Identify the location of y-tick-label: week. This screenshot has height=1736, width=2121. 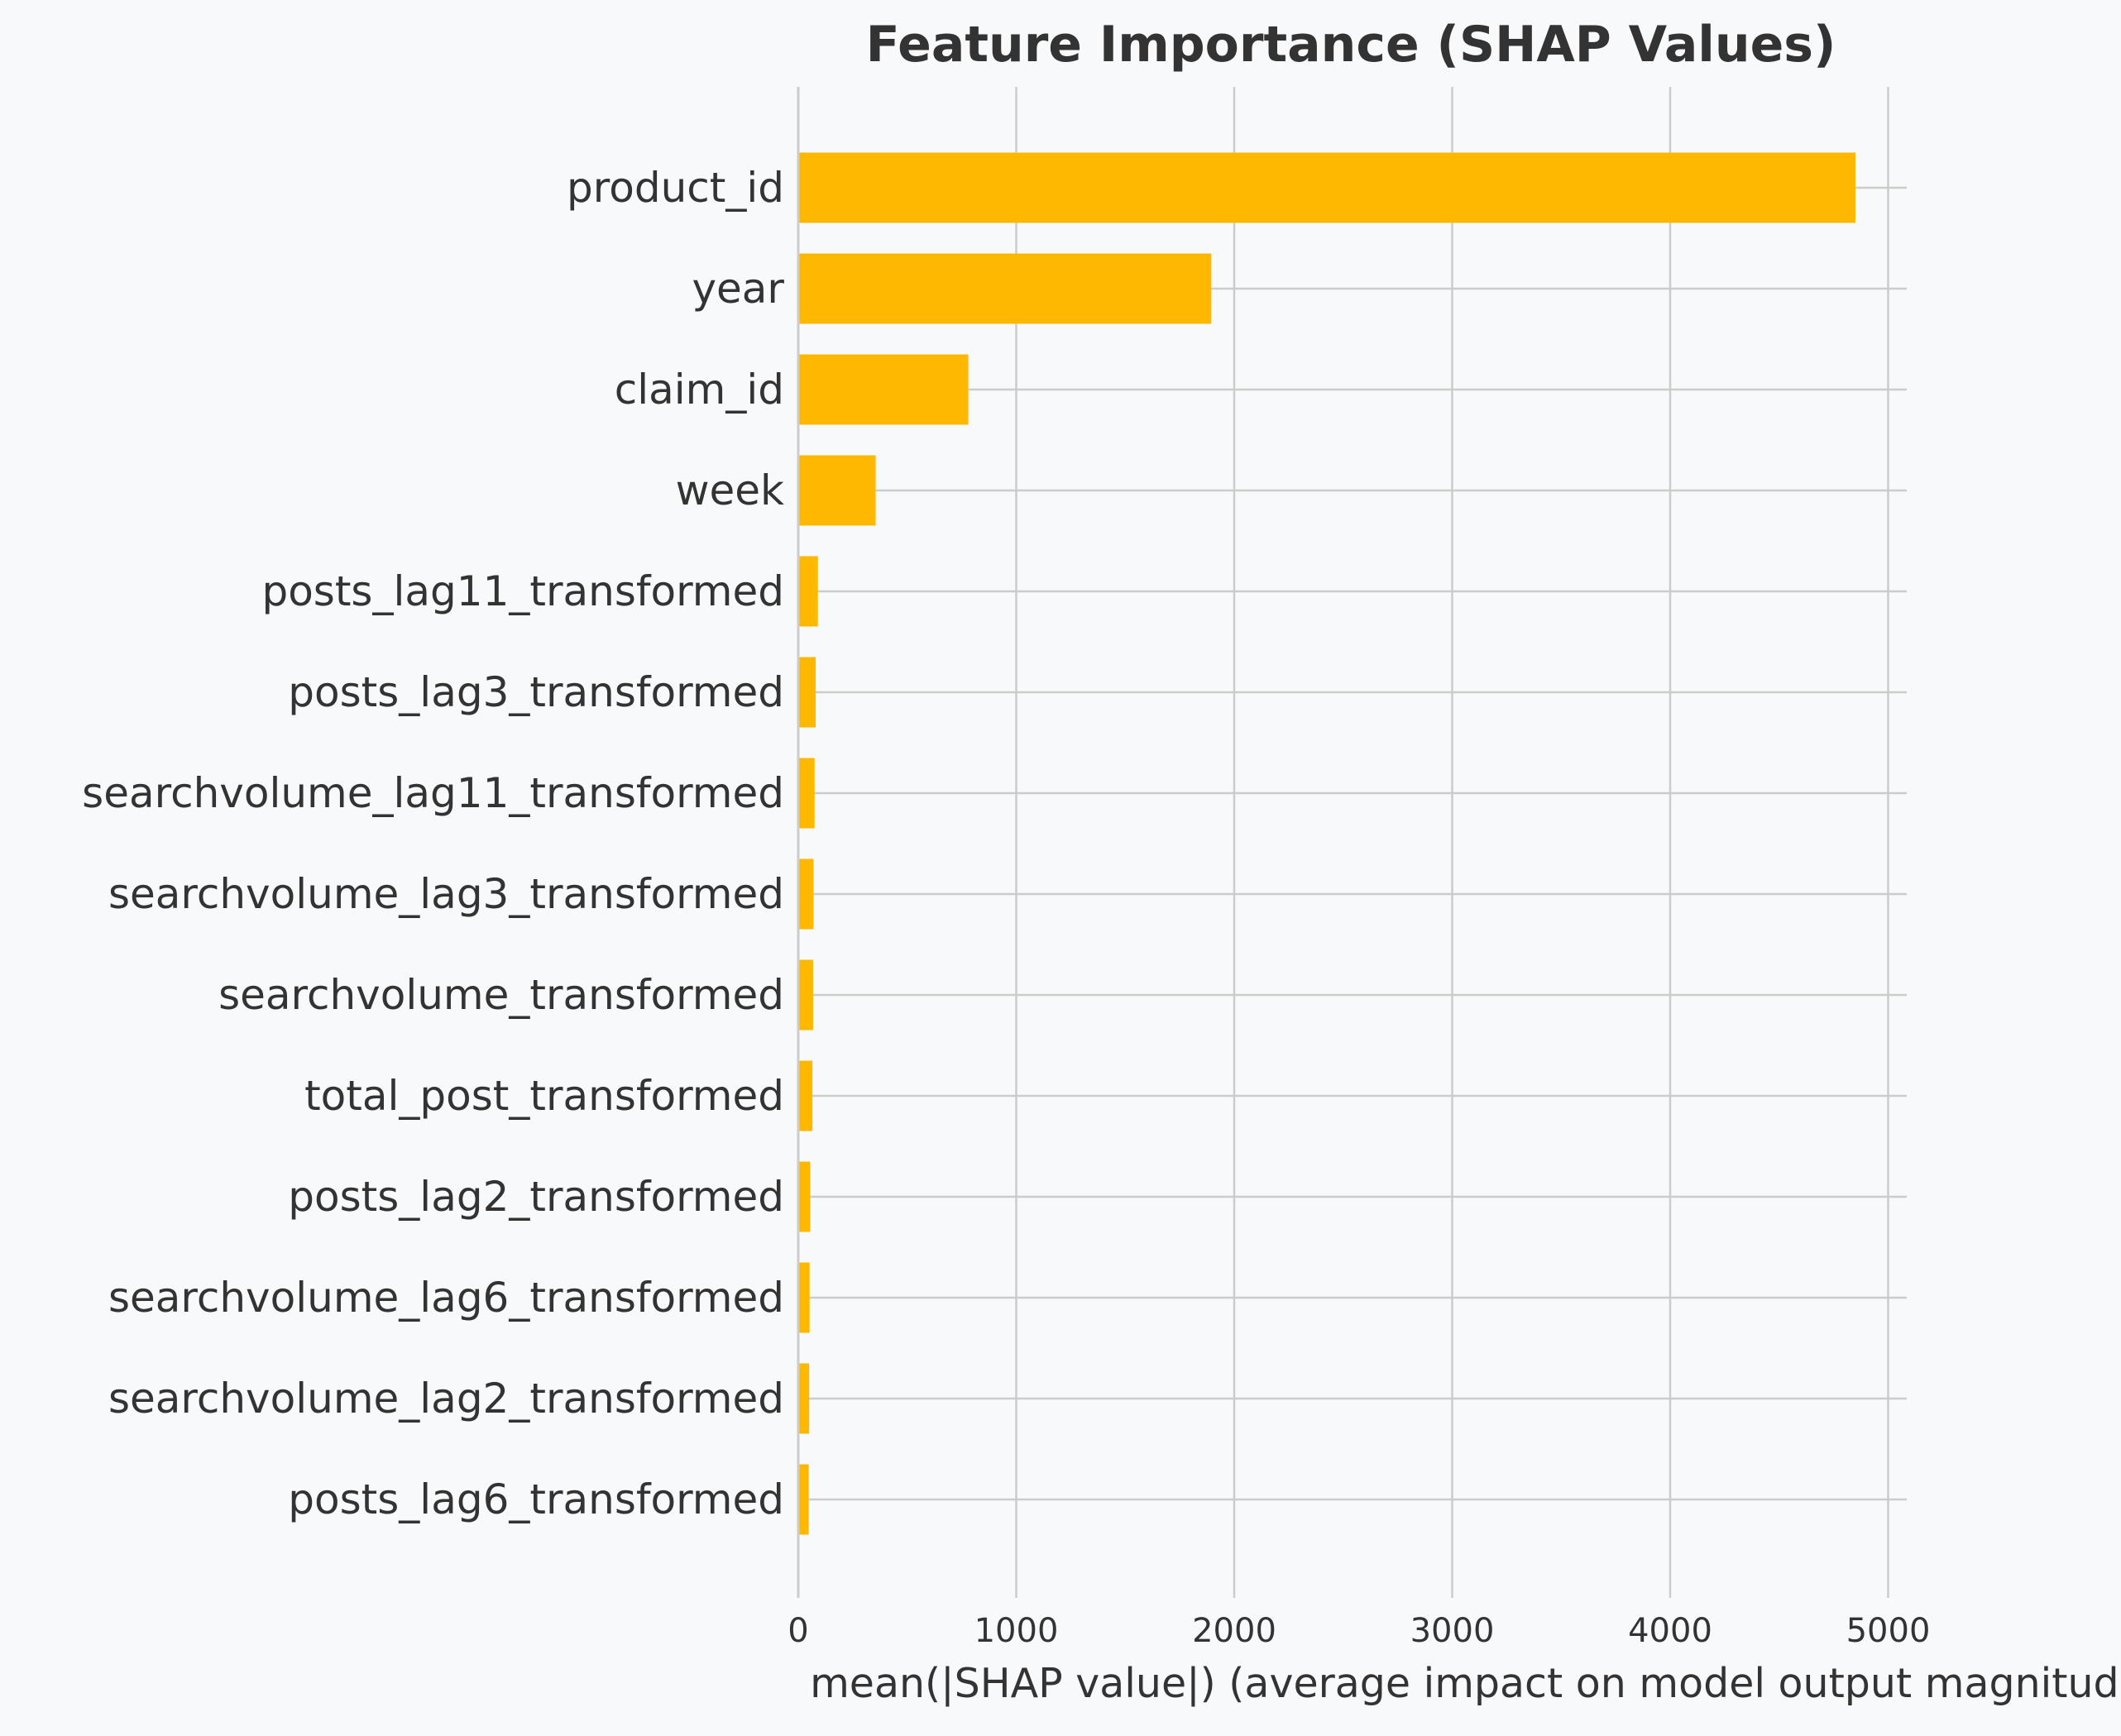
(730, 490).